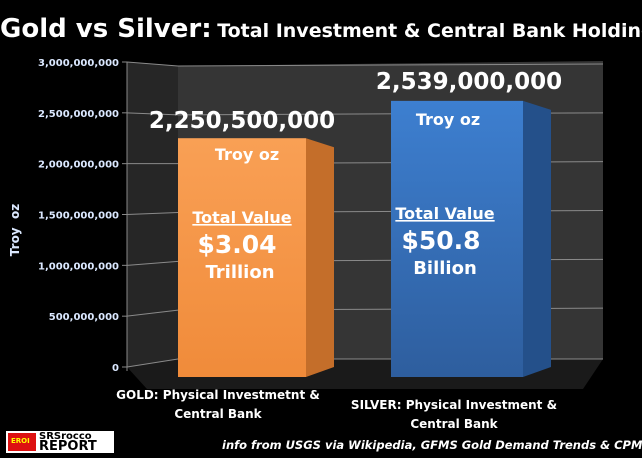  Describe the element at coordinates (15, 230) in the screenshot. I see `y-axis-label: Troy oz` at that location.